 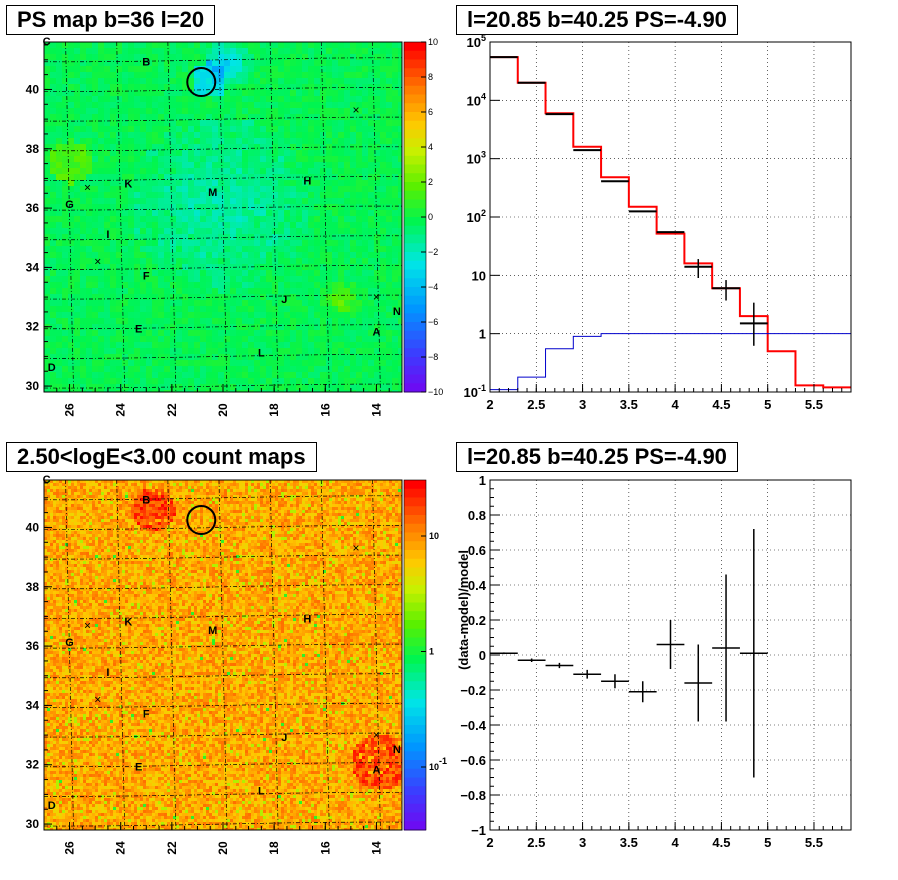 I want to click on x-tick-label: 4.5, so click(x=721, y=404).